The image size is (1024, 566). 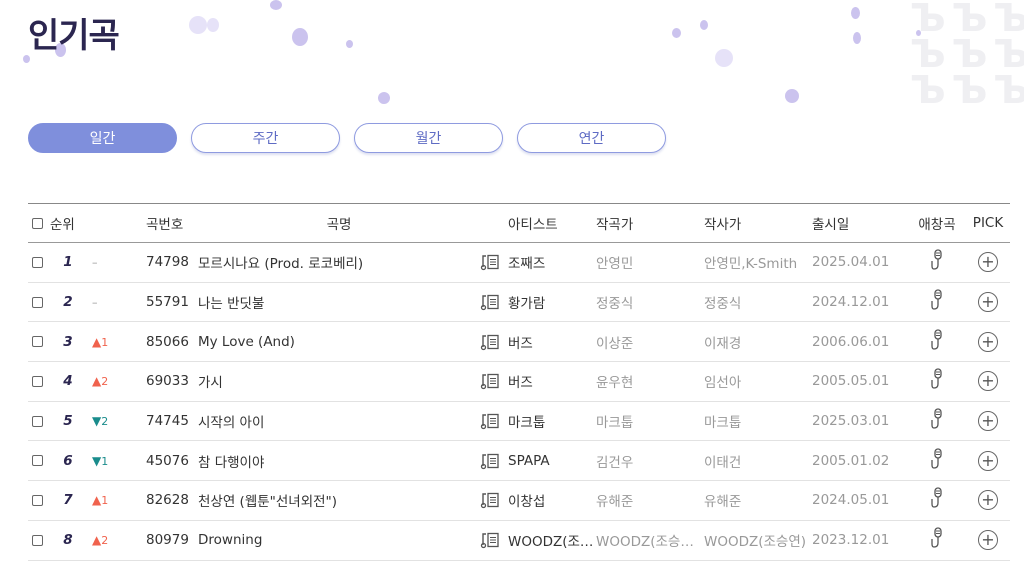 I want to click on lyricist: 정중식, so click(x=723, y=304).